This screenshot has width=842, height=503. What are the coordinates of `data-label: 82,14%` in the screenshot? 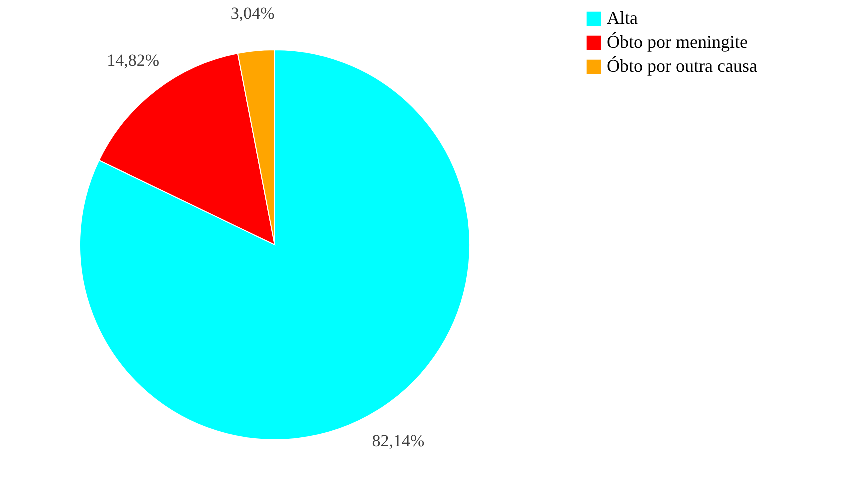 It's located at (398, 440).